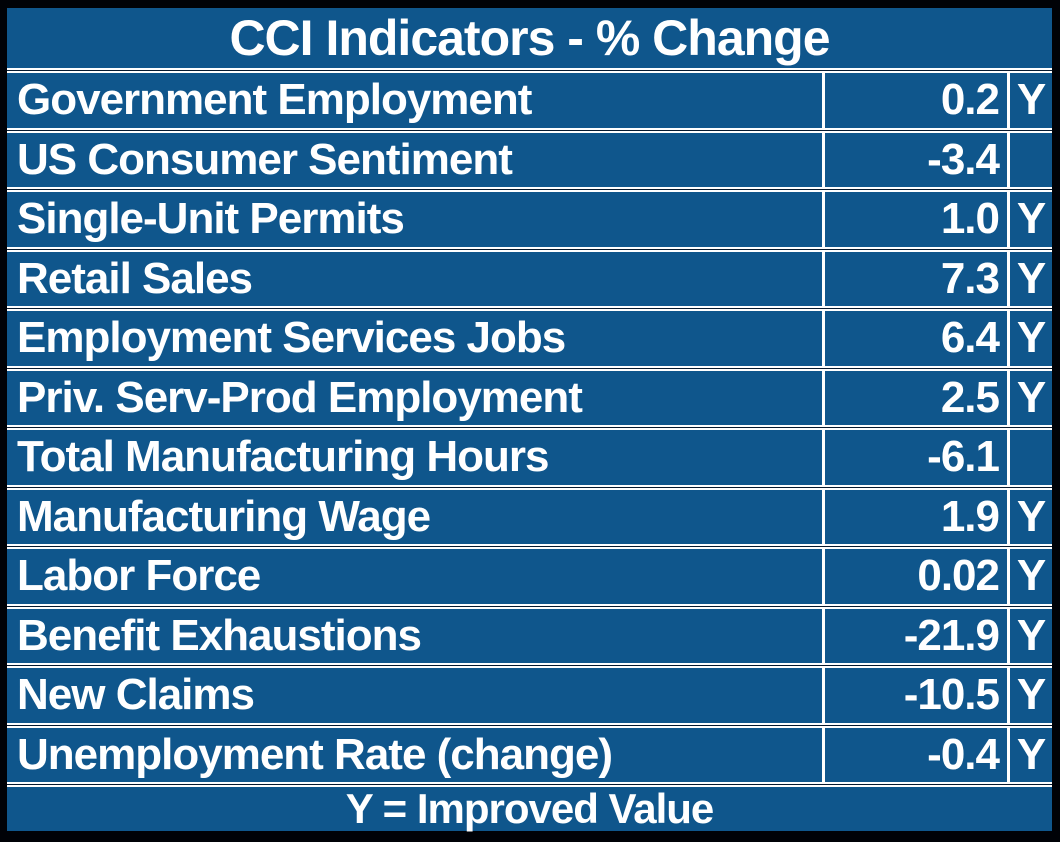 This screenshot has width=1060, height=842. I want to click on table-row: Priv. Serv-Prod Employment 2.5 Y, so click(529, 397).